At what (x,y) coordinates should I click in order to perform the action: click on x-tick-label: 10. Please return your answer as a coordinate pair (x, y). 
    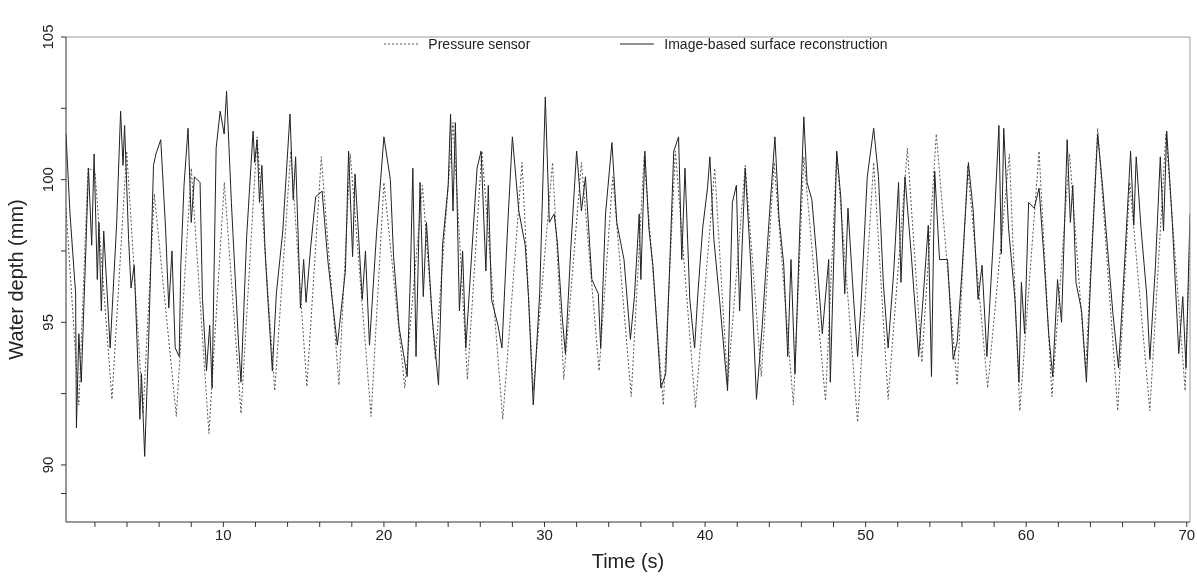
    Looking at the image, I should click on (223, 534).